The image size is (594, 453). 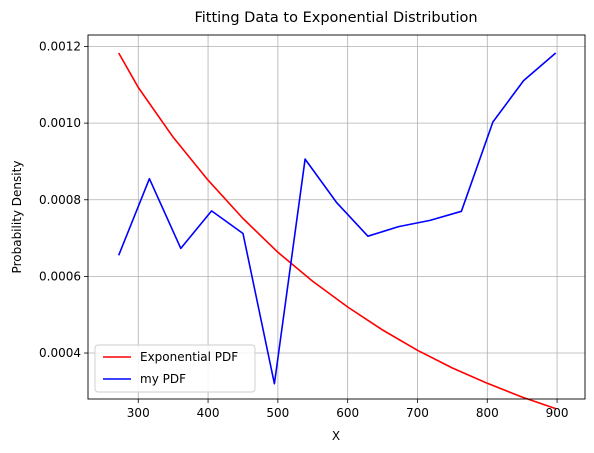 What do you see at coordinates (208, 413) in the screenshot?
I see `x-tick-label: 400` at bounding box center [208, 413].